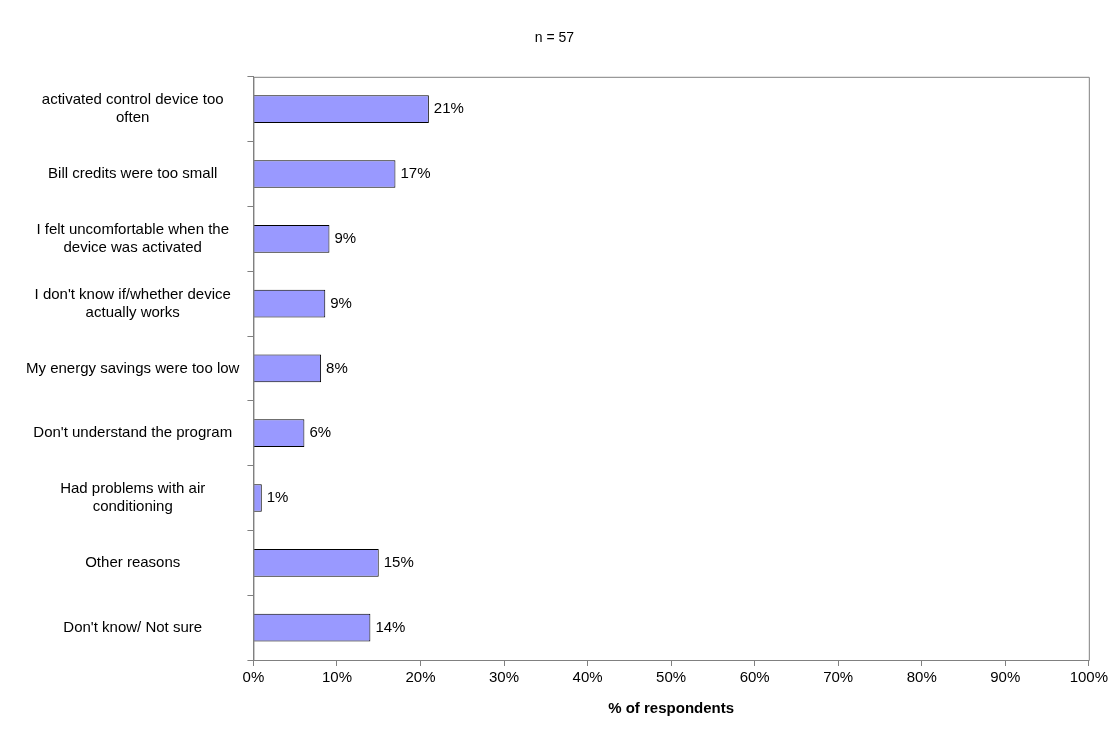 The width and height of the screenshot is (1119, 740). What do you see at coordinates (1005, 677) in the screenshot?
I see `x-tick-label: 90%` at bounding box center [1005, 677].